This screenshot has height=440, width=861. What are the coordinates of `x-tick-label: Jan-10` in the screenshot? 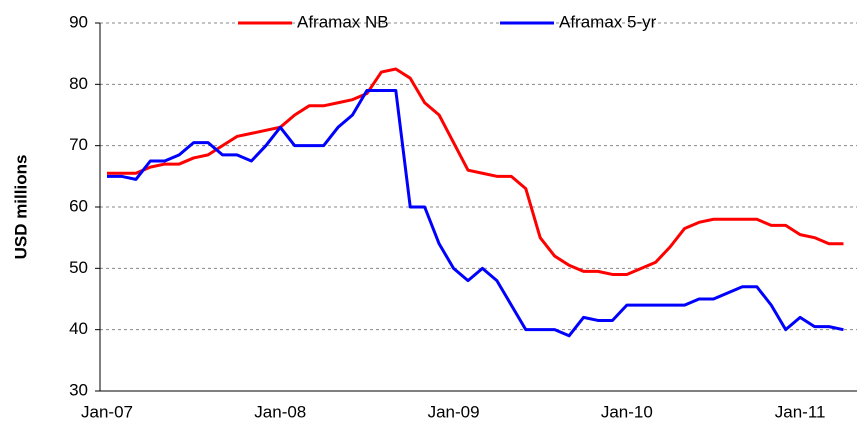 It's located at (627, 411).